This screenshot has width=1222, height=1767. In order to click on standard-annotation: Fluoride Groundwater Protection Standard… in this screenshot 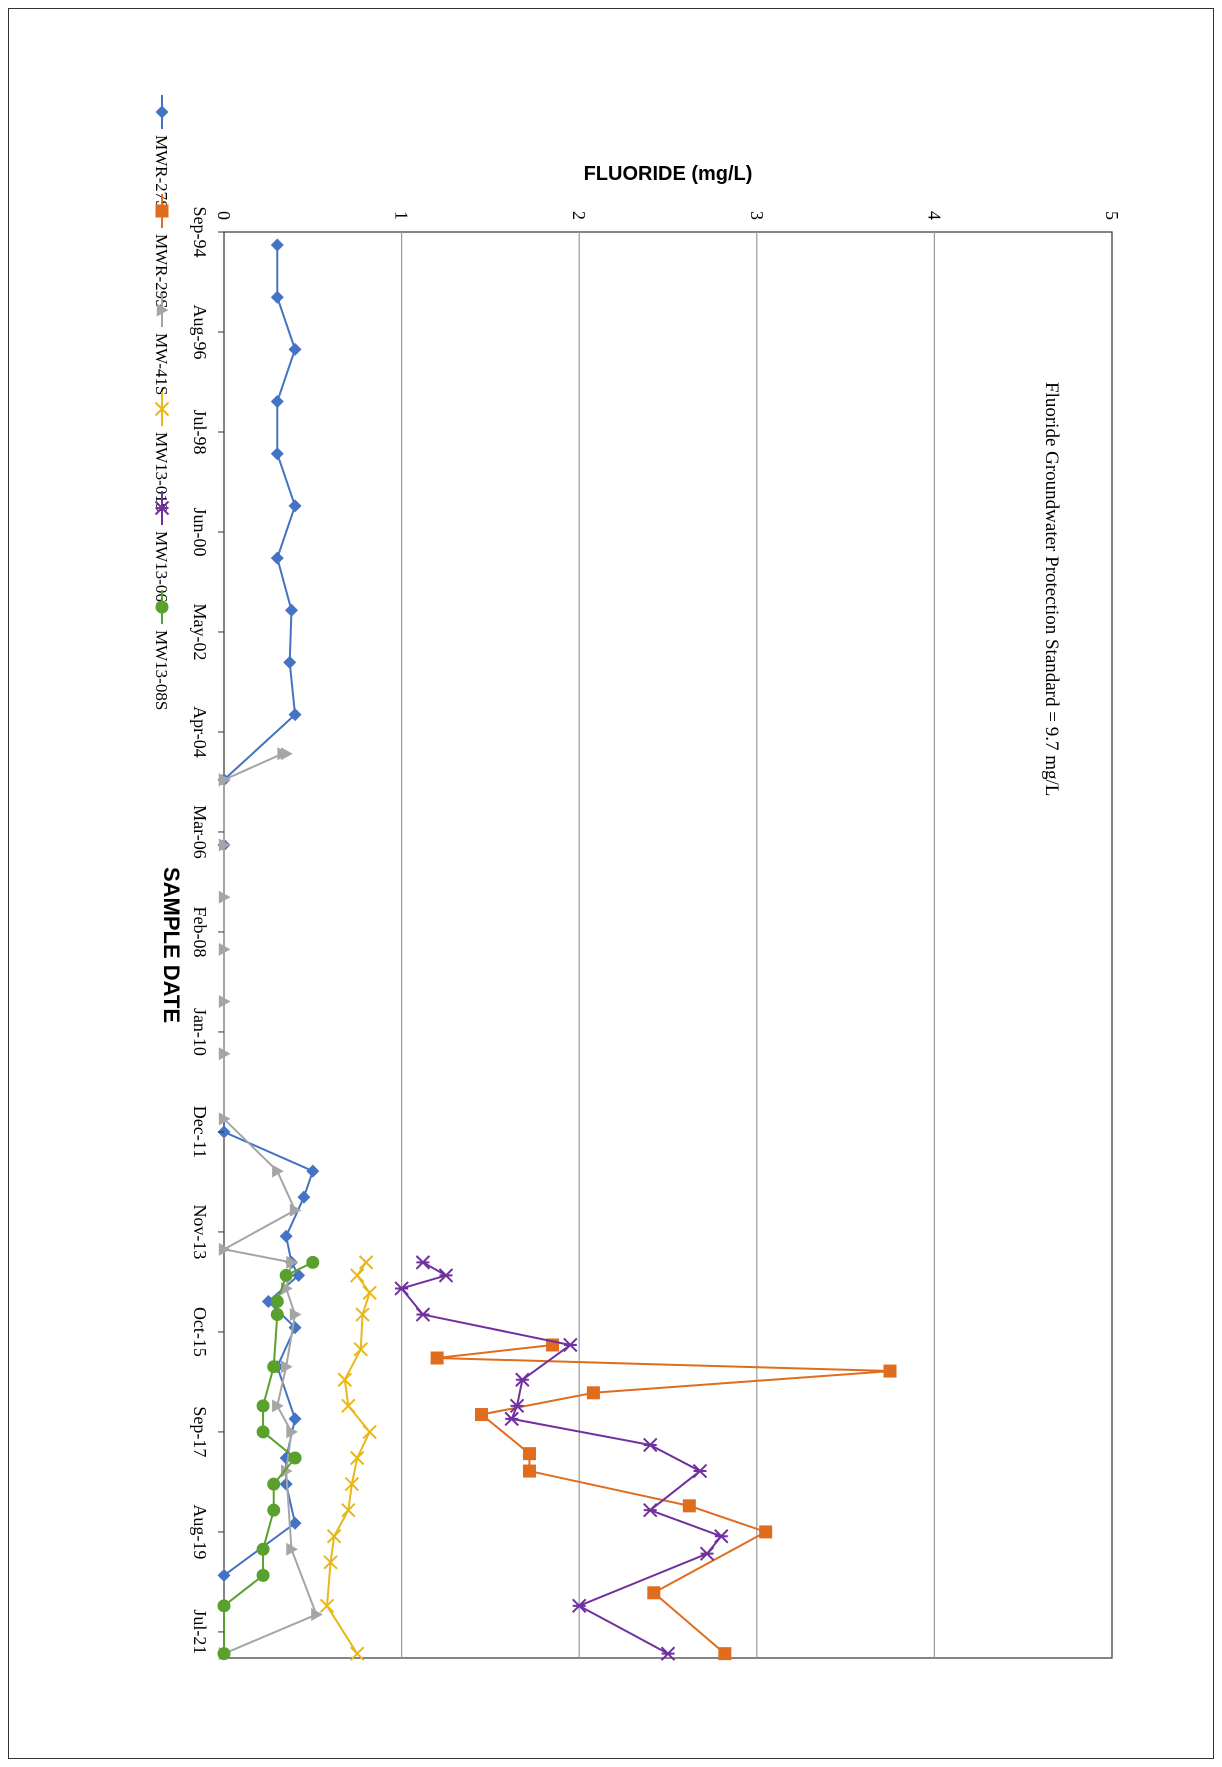, I will do `click(1051, 589)`.